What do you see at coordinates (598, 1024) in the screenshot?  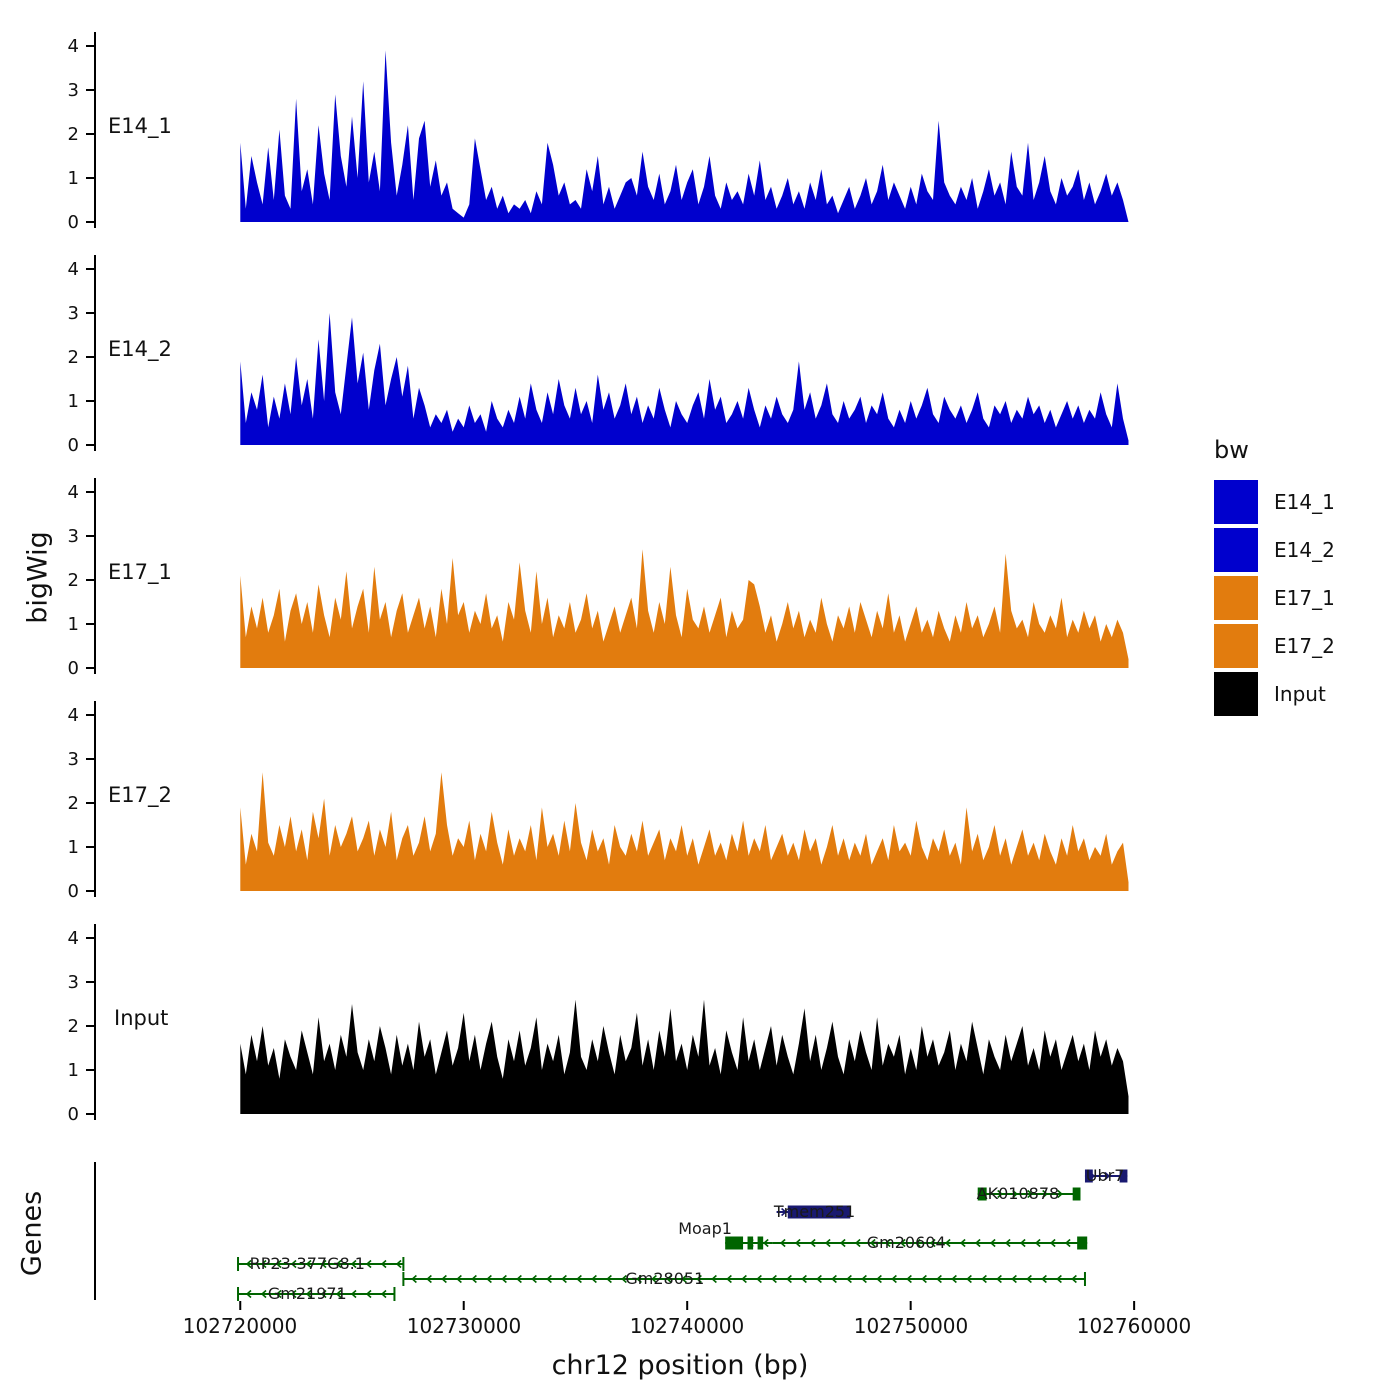 I see `track-panel-Input: 0 1 2 3 4` at bounding box center [598, 1024].